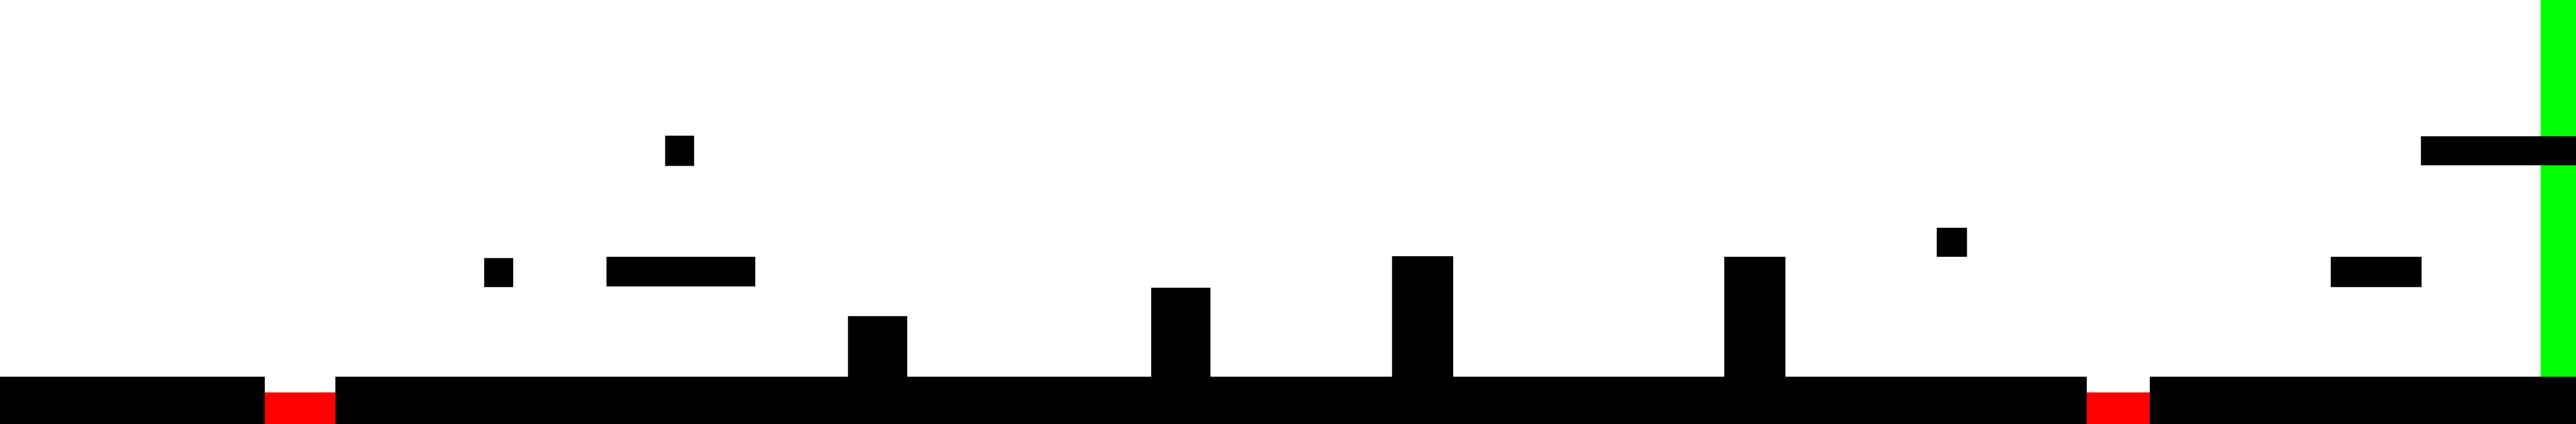 This screenshot has height=424, width=2576. I want to click on upper-ledge, so click(2498, 150).